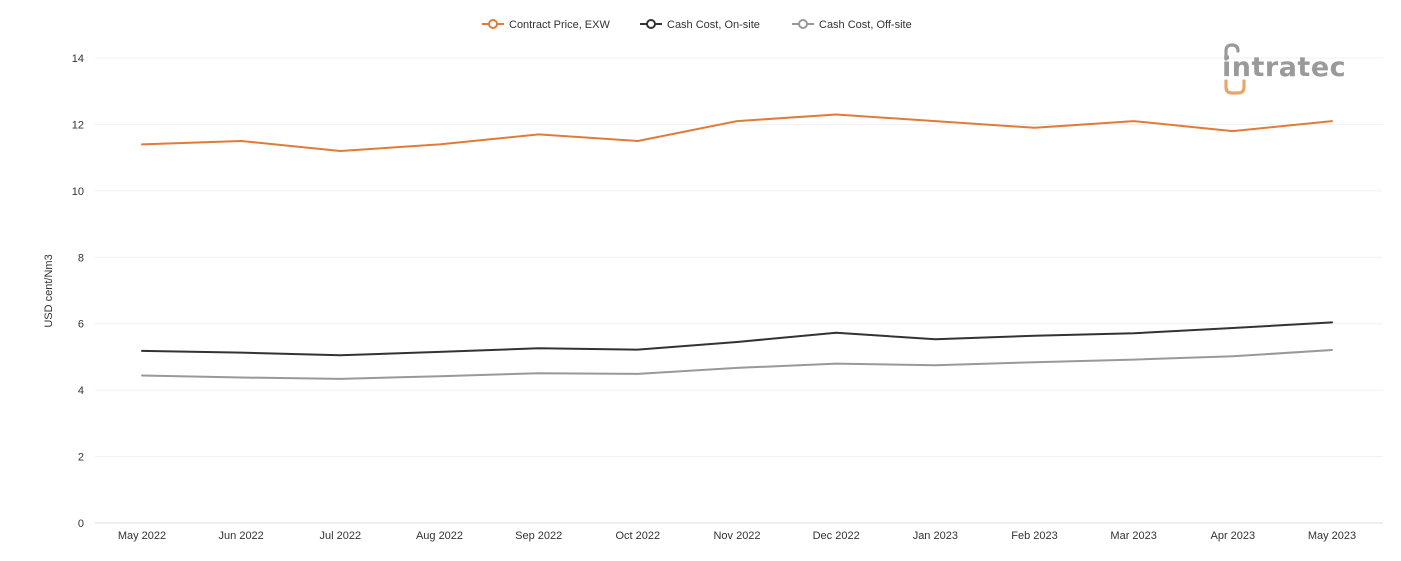 Image resolution: width=1401 pixels, height=561 pixels. Describe the element at coordinates (78, 59) in the screenshot. I see `y-tick-label: 14` at that location.